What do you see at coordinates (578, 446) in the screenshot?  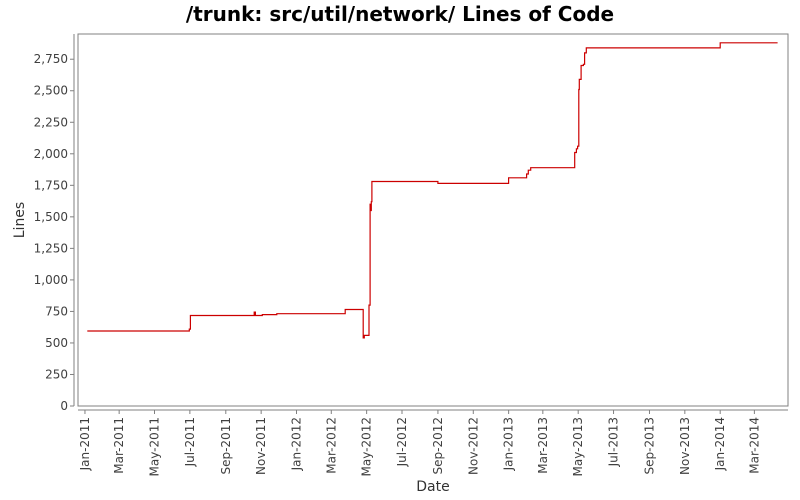 I see `x-tick-label: May-2013` at bounding box center [578, 446].